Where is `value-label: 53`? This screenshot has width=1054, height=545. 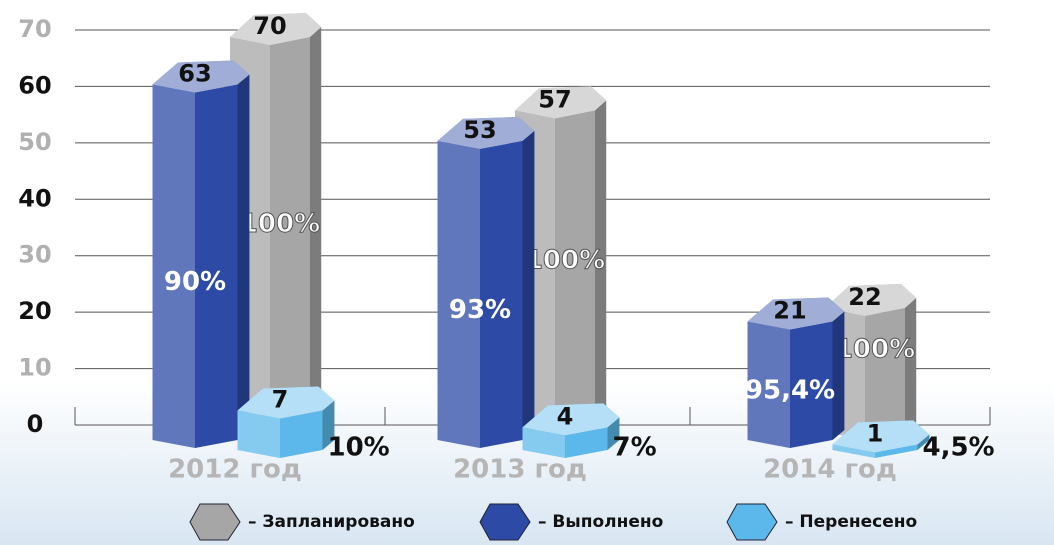
value-label: 53 is located at coordinates (479, 130).